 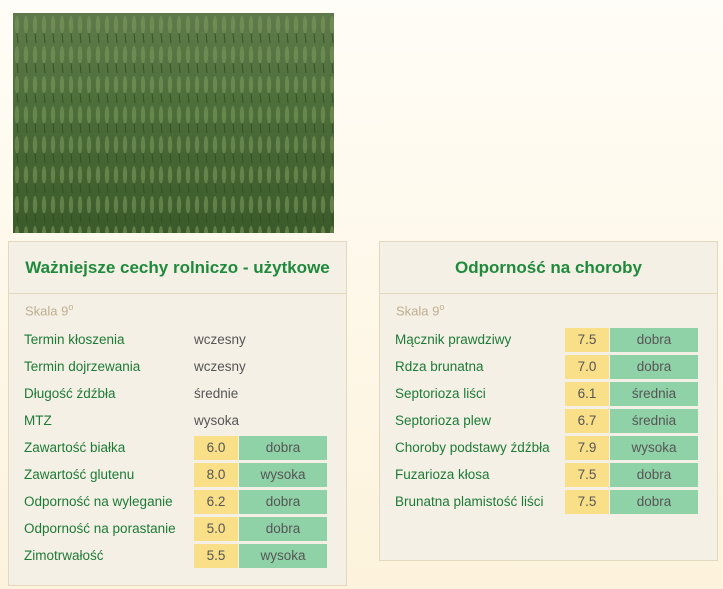 I want to click on table-row: MTZ wysoka, so click(x=177, y=421).